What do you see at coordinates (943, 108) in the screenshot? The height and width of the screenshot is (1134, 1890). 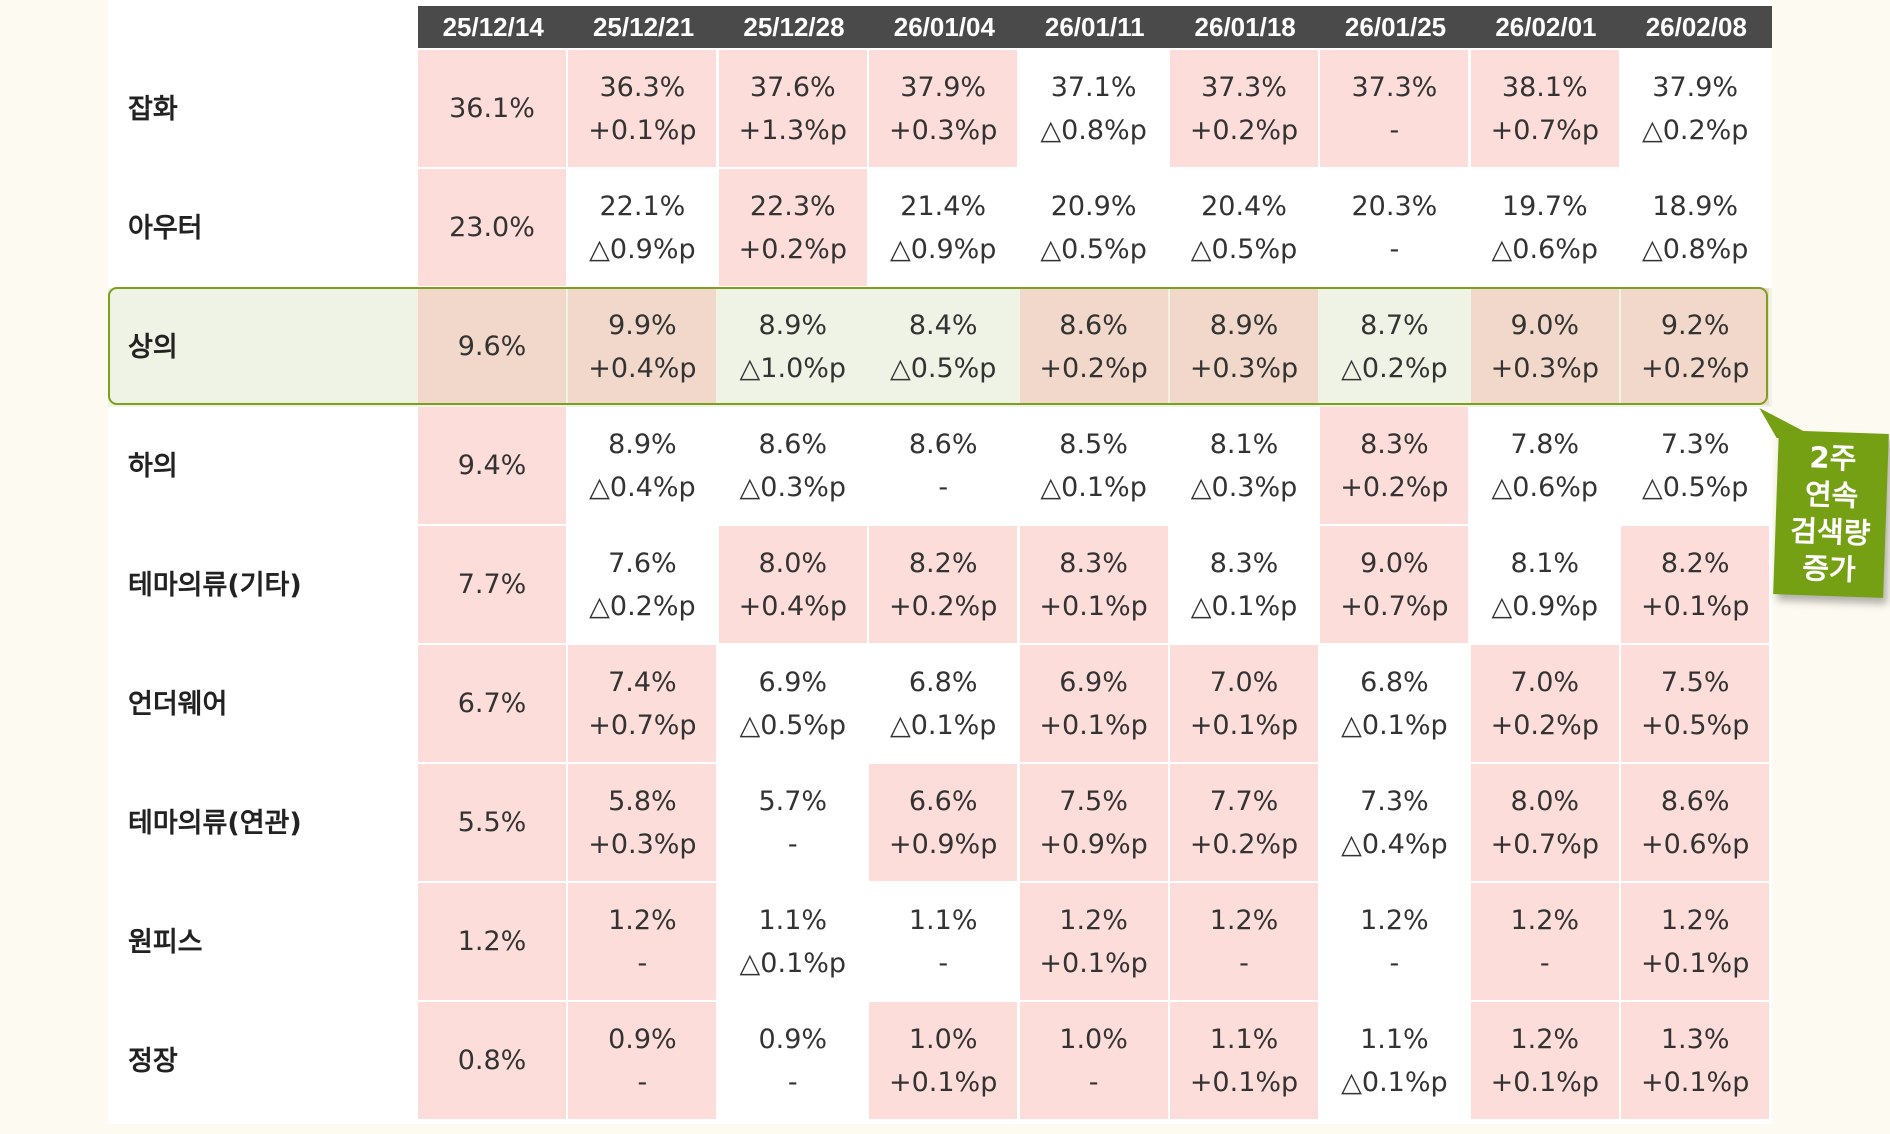 I see `table-cell: 37.9% +0.3%p` at bounding box center [943, 108].